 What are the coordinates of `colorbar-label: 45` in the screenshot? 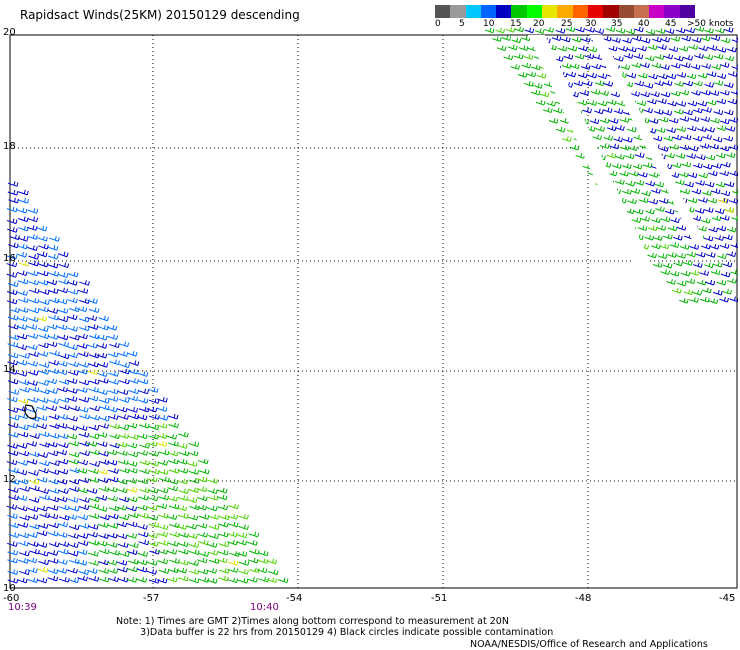 It's located at (671, 24).